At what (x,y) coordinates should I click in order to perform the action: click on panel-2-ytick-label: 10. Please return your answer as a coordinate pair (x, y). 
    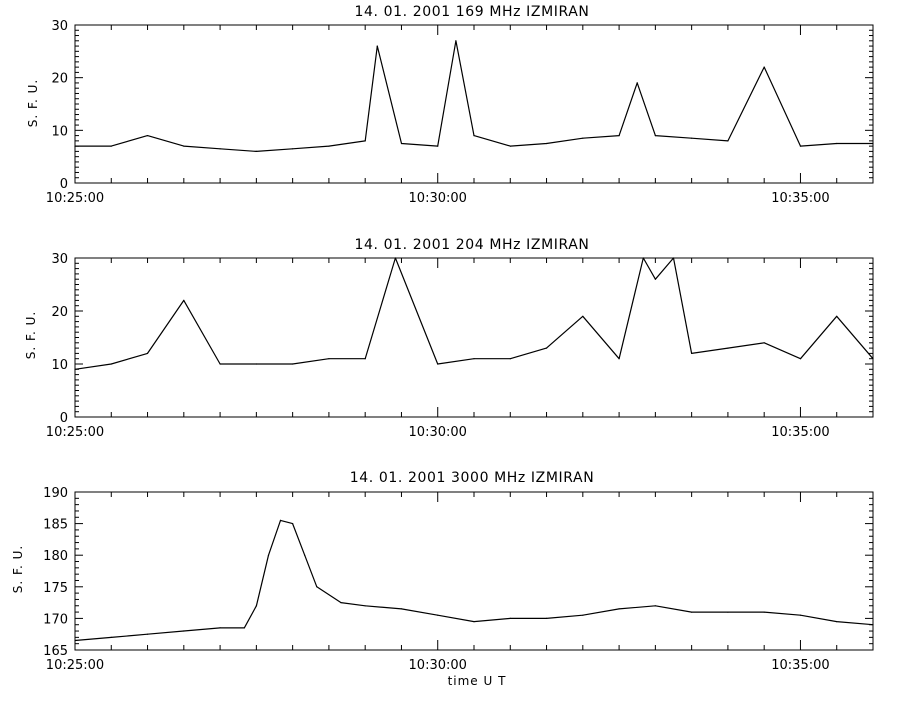
    Looking at the image, I should click on (59, 365).